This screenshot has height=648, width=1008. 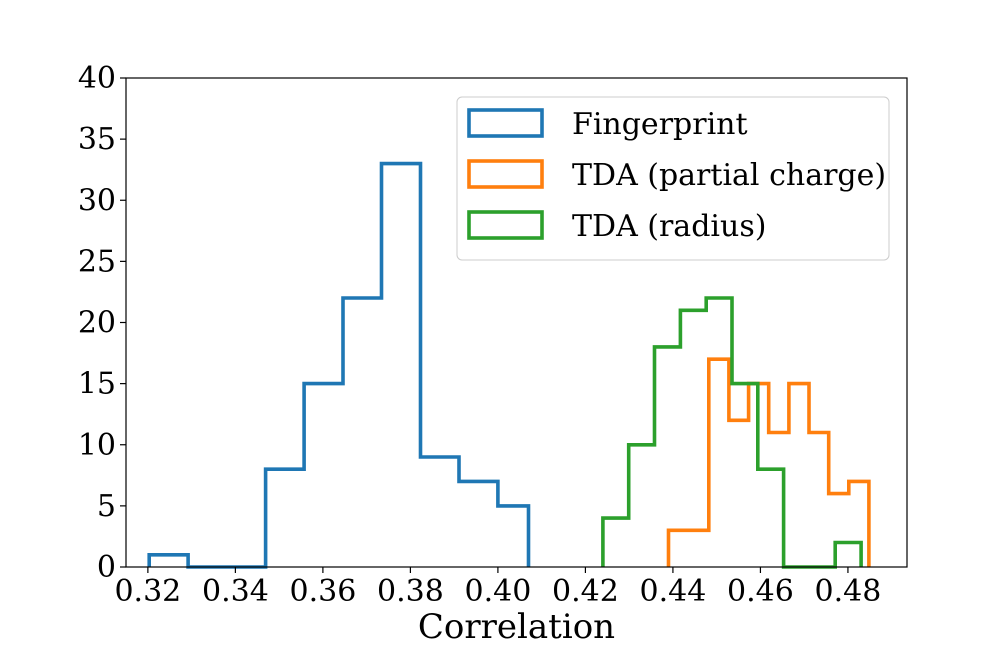 What do you see at coordinates (97, 261) in the screenshot?
I see `y-tick-label: 25` at bounding box center [97, 261].